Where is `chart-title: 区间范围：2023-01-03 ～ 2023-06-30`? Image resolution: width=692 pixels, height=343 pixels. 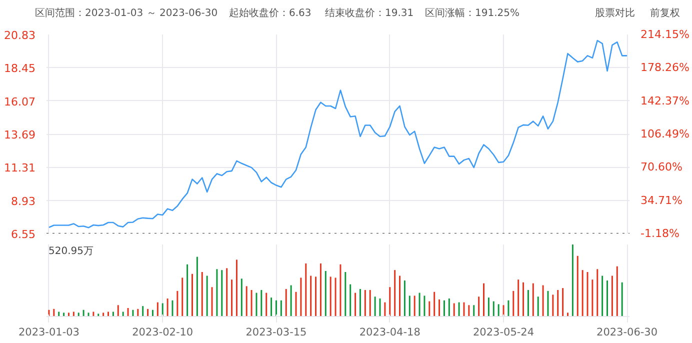 chart-title: 区间范围：2023-01-03 ～ 2023-06-30 is located at coordinates (126, 14).